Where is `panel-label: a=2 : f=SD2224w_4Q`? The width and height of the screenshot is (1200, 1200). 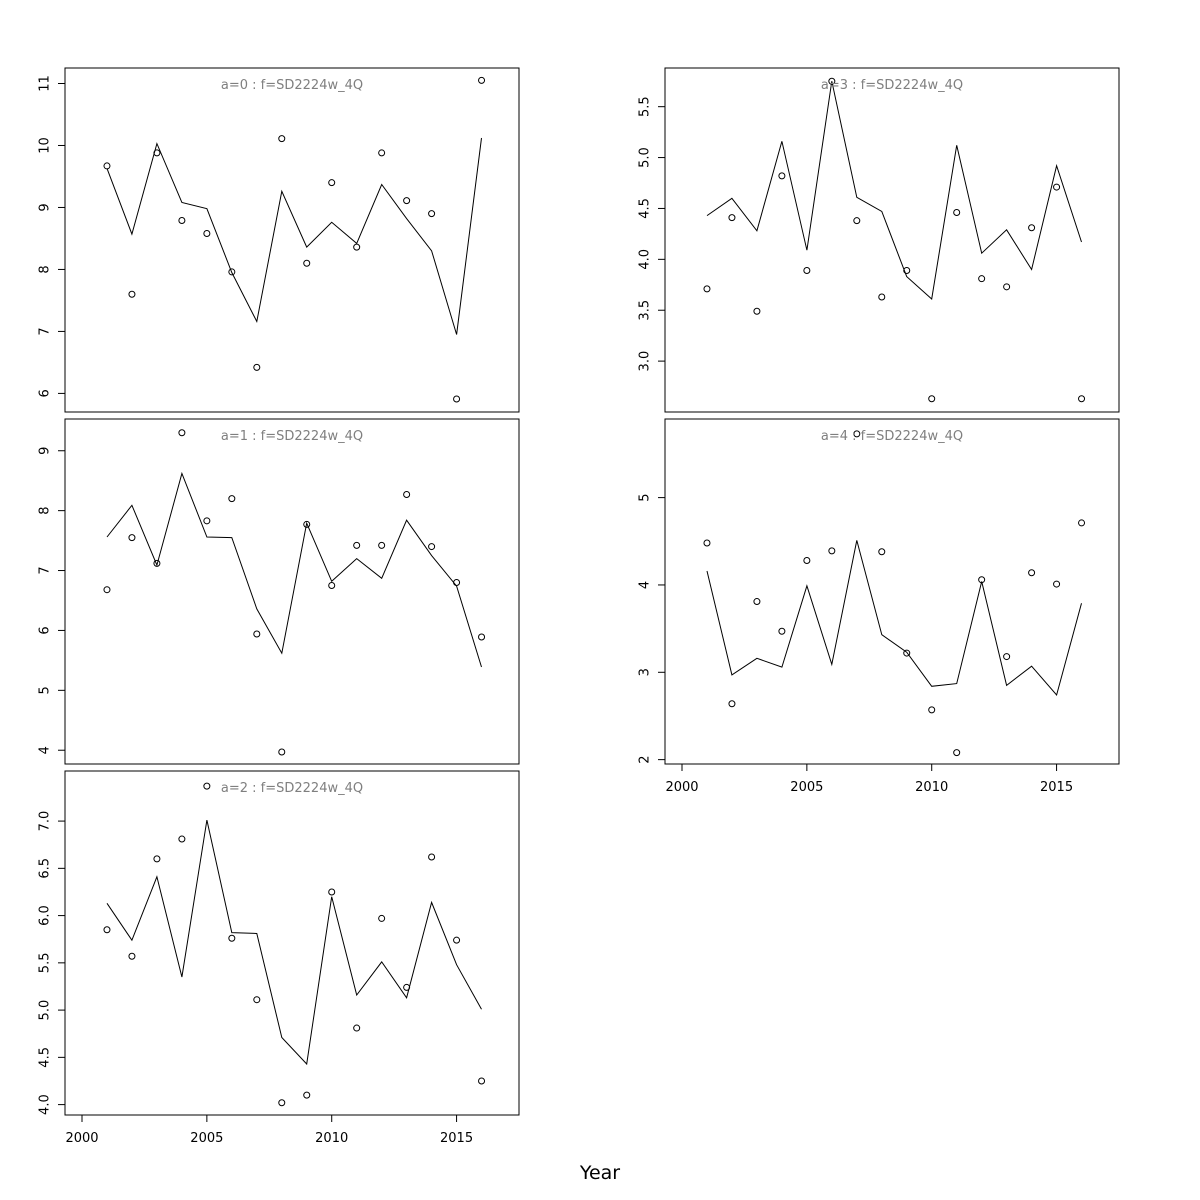 panel-label: a=2 : f=SD2224w_4Q is located at coordinates (292, 788).